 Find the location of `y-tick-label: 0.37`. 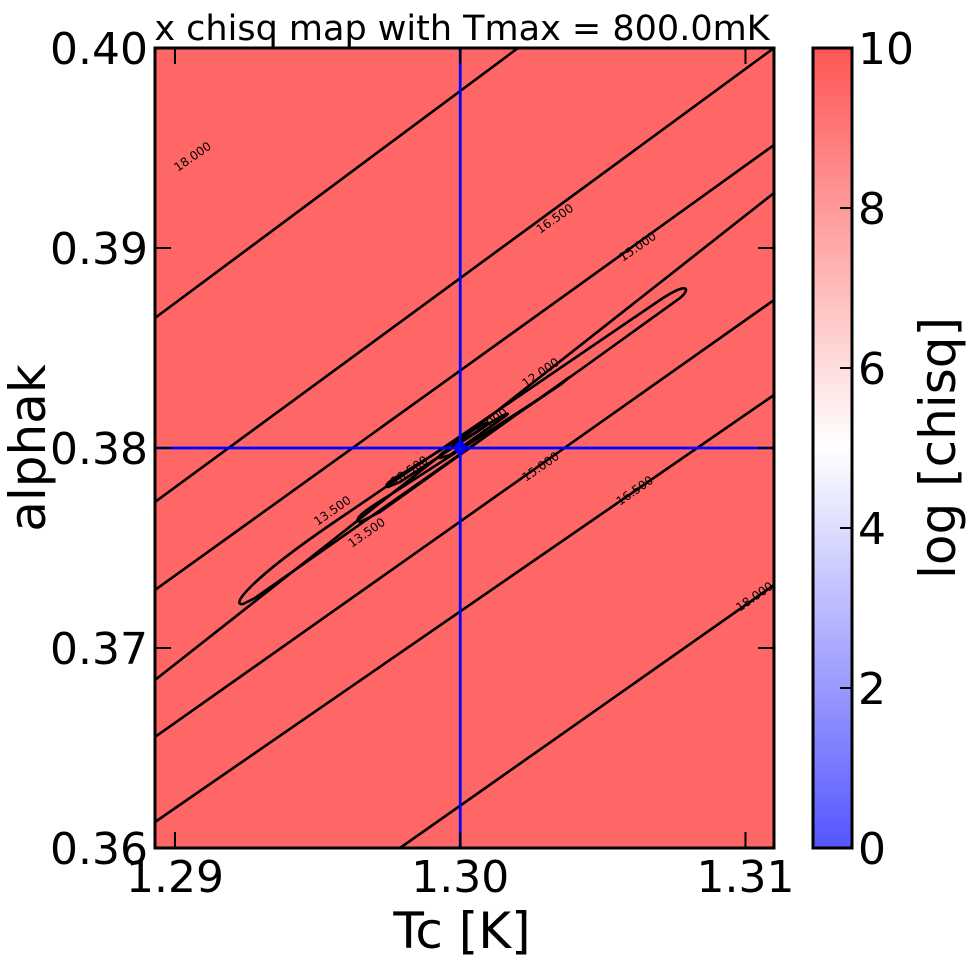

y-tick-label: 0.37 is located at coordinates (99, 649).